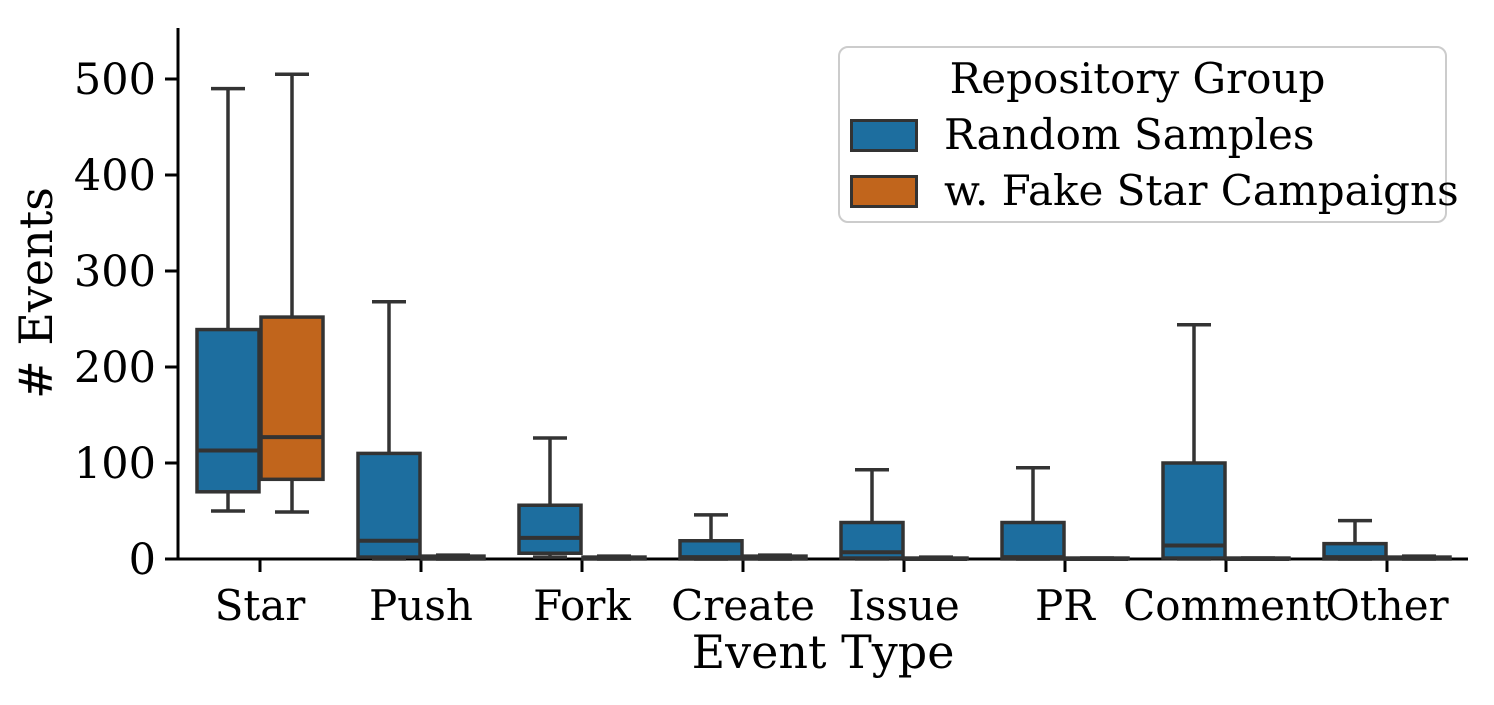 The image size is (1494, 705). What do you see at coordinates (614, 557) in the screenshot?
I see `box-w-fake-star-campaigns-fork` at bounding box center [614, 557].